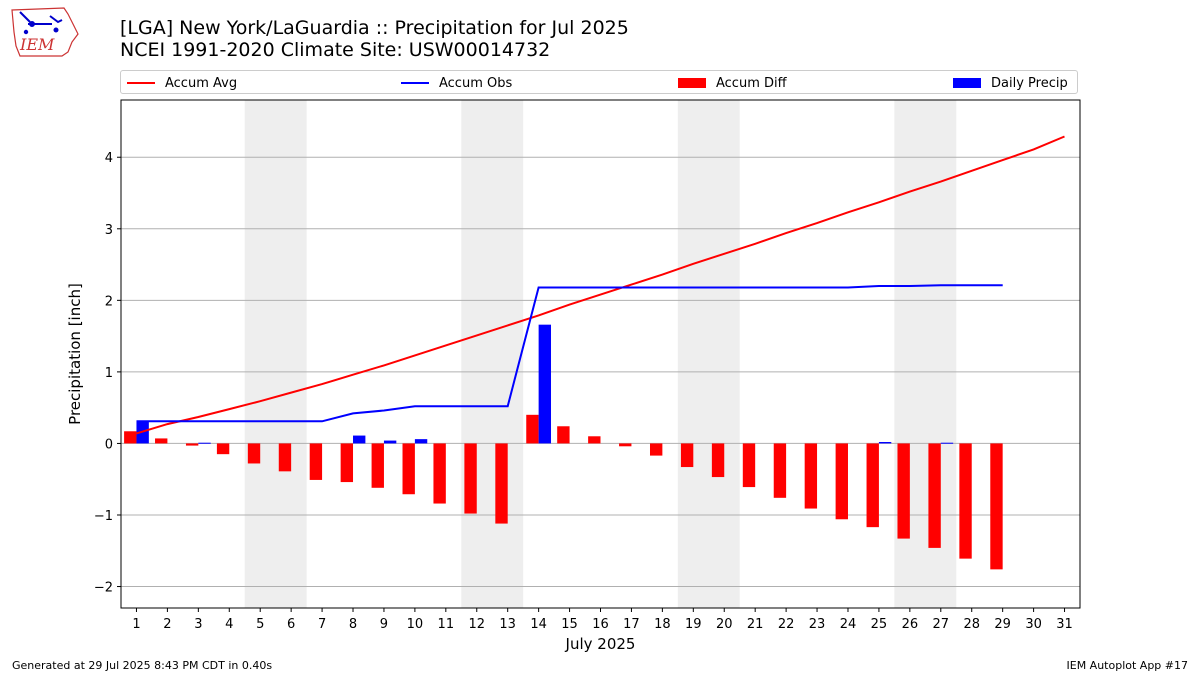 The height and width of the screenshot is (675, 1200). Describe the element at coordinates (41, 23) in the screenshot. I see `weather-station-icon` at that location.